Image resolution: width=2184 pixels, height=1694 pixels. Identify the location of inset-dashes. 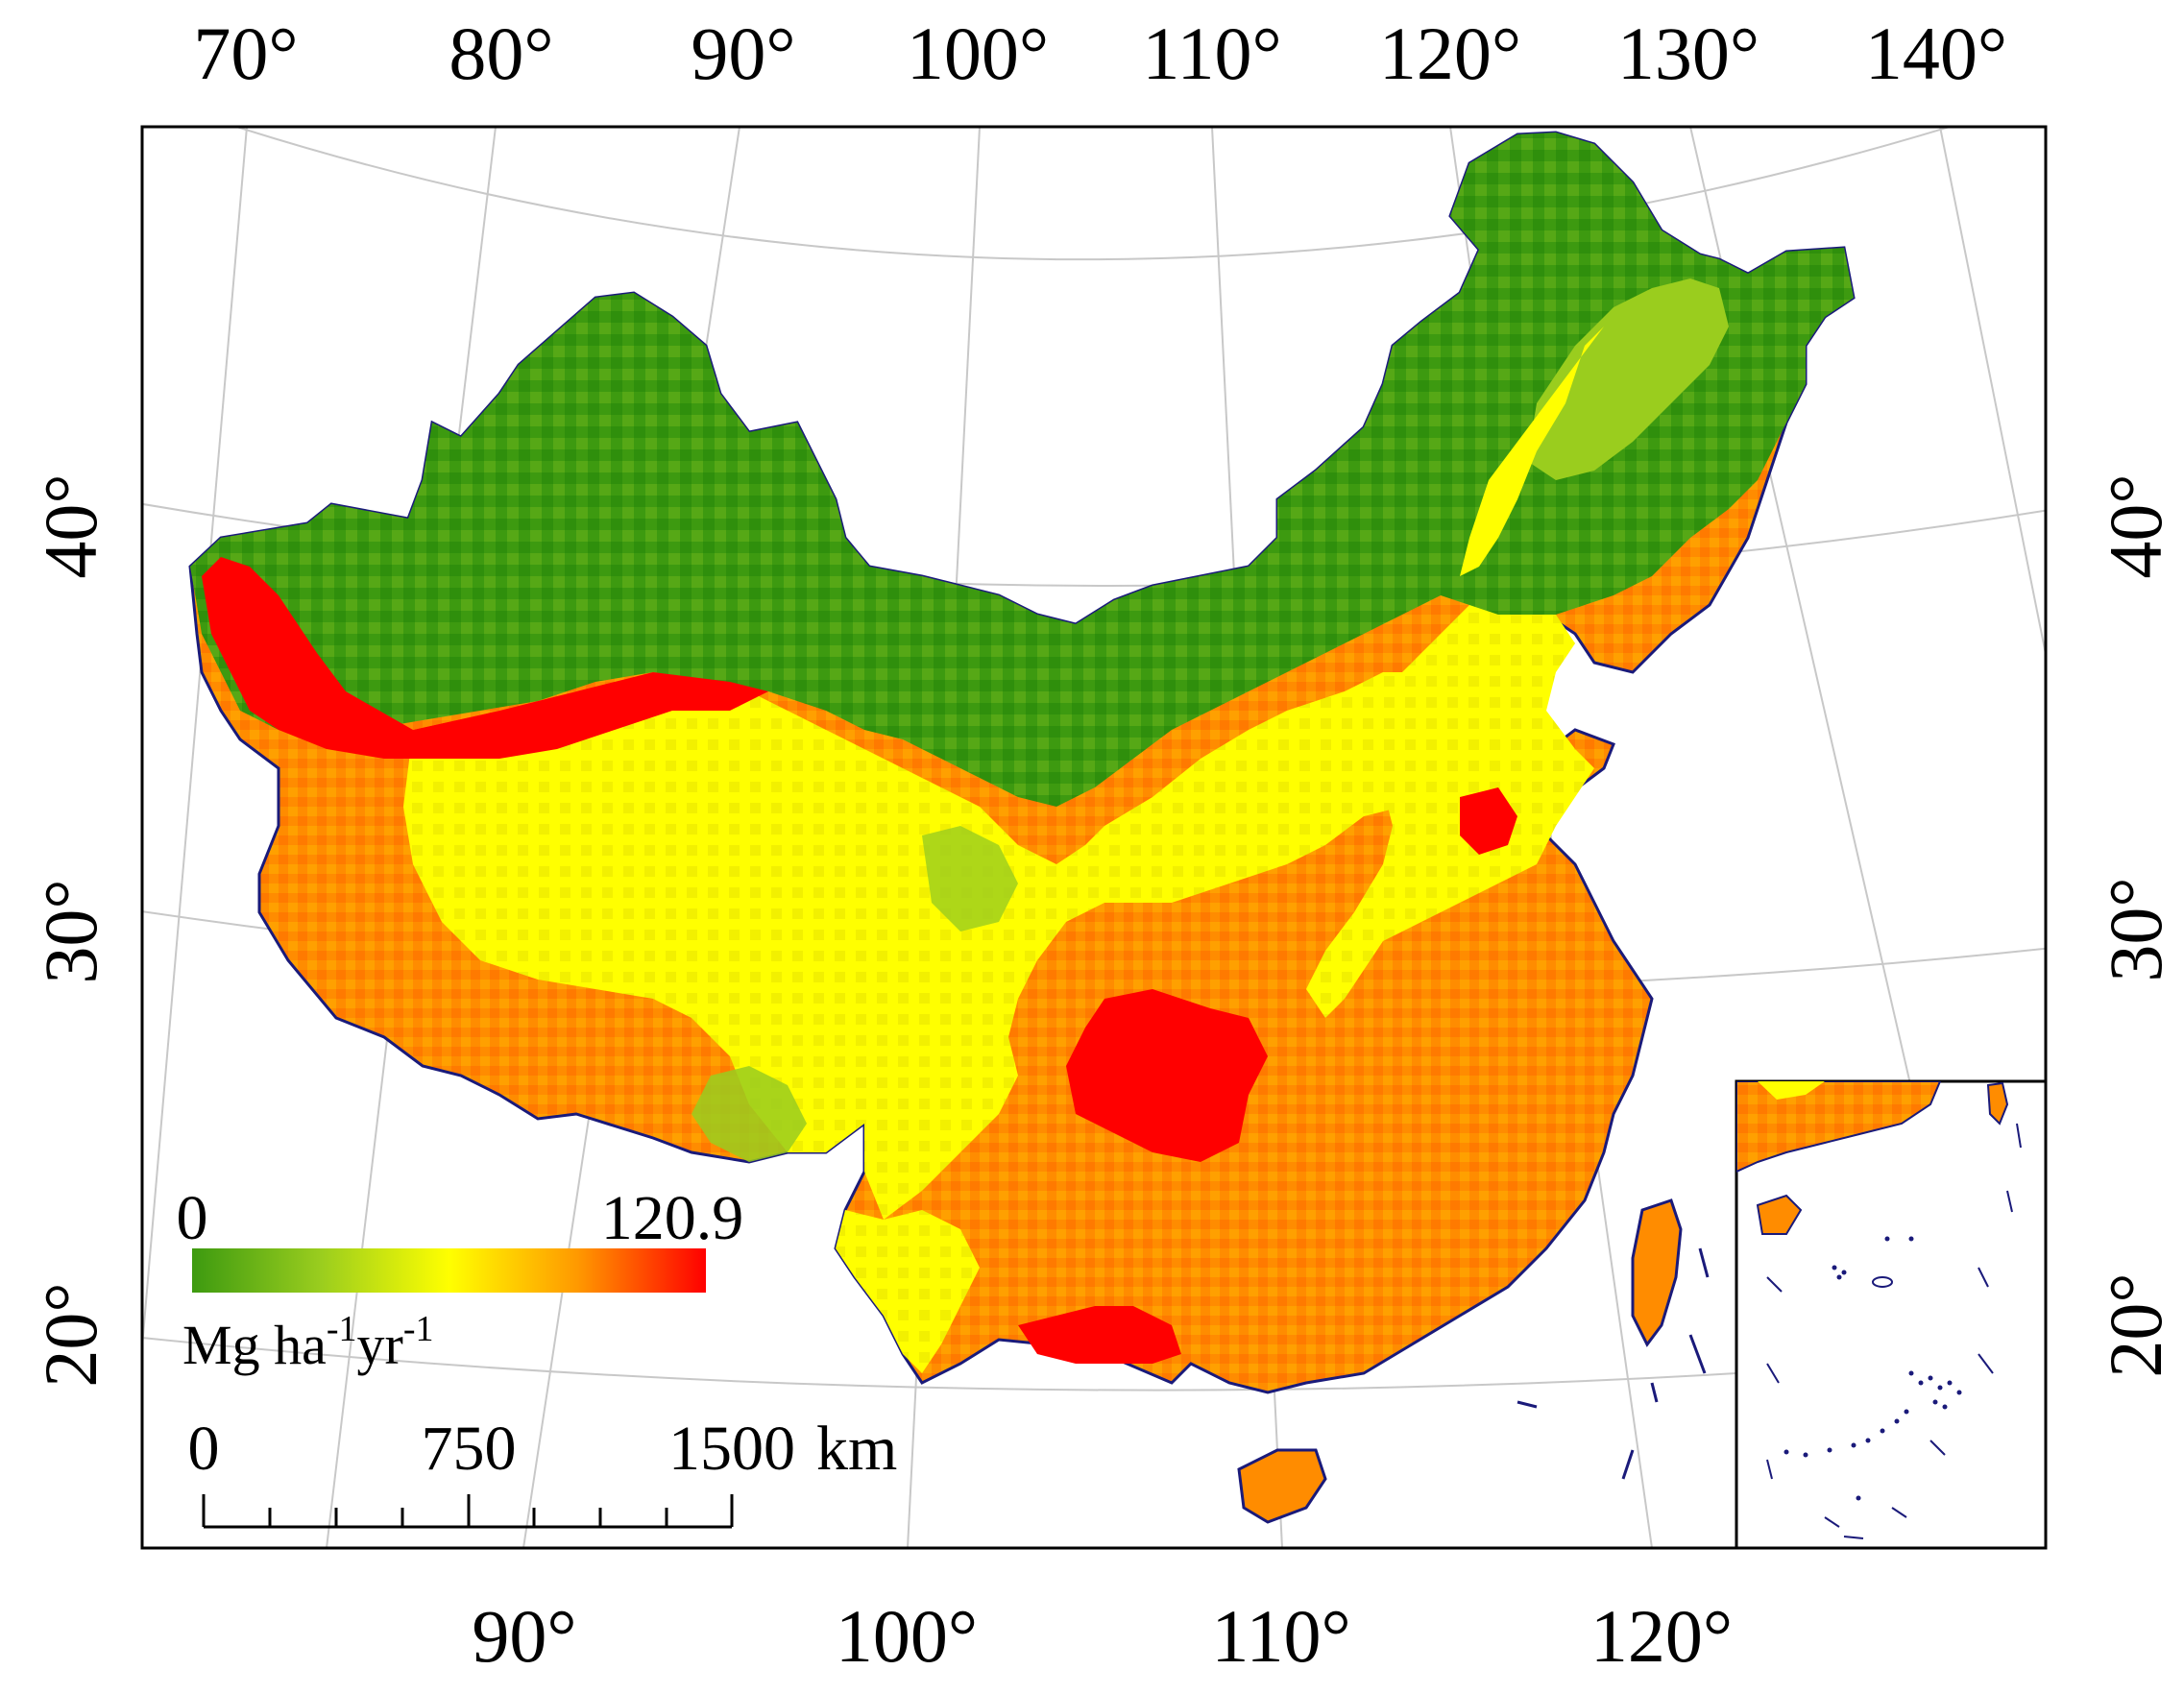
(1894, 1331).